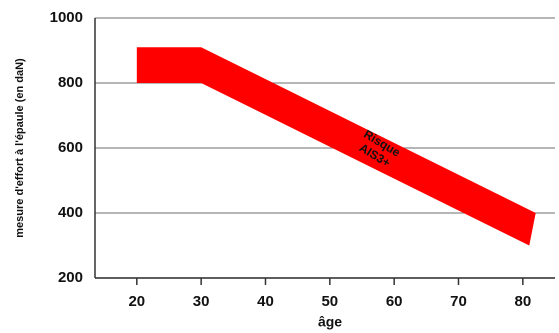 The height and width of the screenshot is (333, 559). Describe the element at coordinates (330, 322) in the screenshot. I see `x-axis-label: âge` at that location.